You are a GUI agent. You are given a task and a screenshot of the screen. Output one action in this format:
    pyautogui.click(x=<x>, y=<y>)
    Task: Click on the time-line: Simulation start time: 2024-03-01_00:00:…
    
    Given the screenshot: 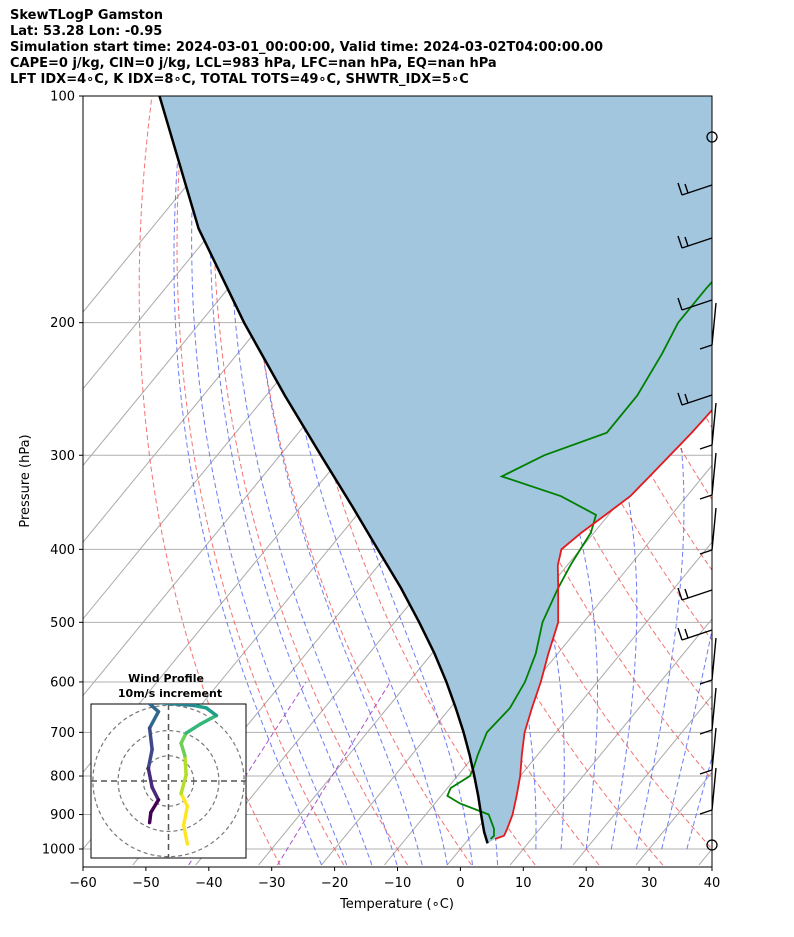 What is the action you would take?
    pyautogui.click(x=306, y=47)
    